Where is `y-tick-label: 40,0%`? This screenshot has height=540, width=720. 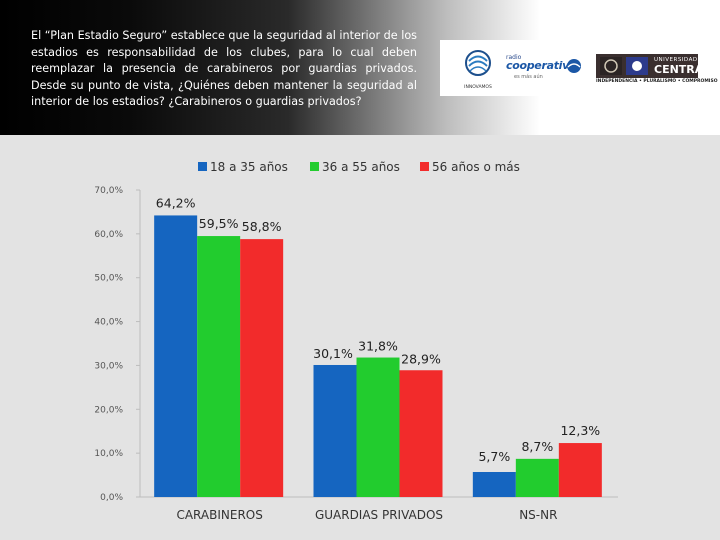
y-tick-label: 40,0% is located at coordinates (108, 323).